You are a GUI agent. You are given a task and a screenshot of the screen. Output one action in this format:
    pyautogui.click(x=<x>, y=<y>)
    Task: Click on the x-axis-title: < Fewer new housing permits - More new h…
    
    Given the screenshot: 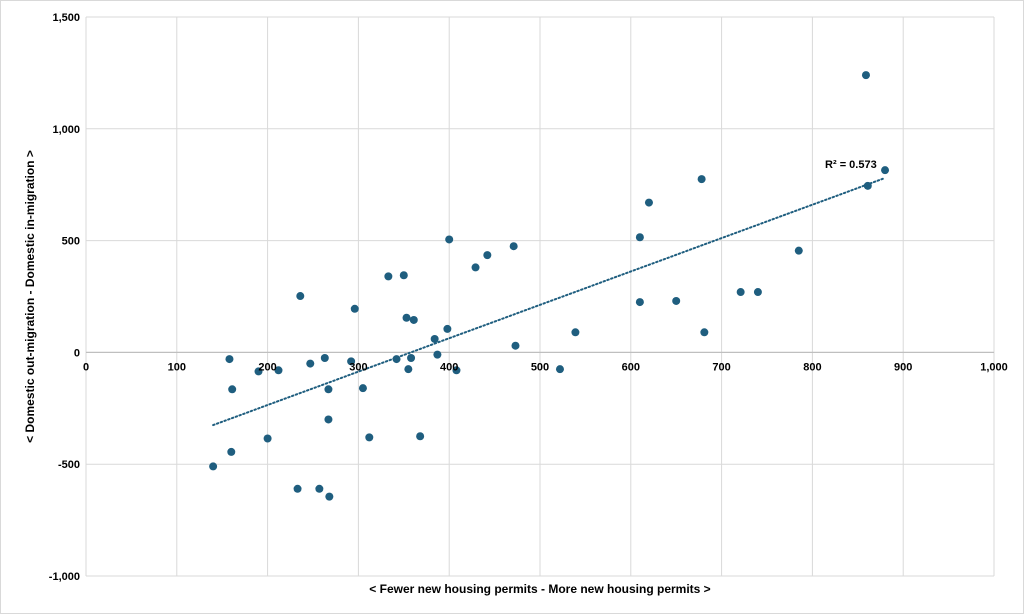 What is the action you would take?
    pyautogui.click(x=539, y=589)
    